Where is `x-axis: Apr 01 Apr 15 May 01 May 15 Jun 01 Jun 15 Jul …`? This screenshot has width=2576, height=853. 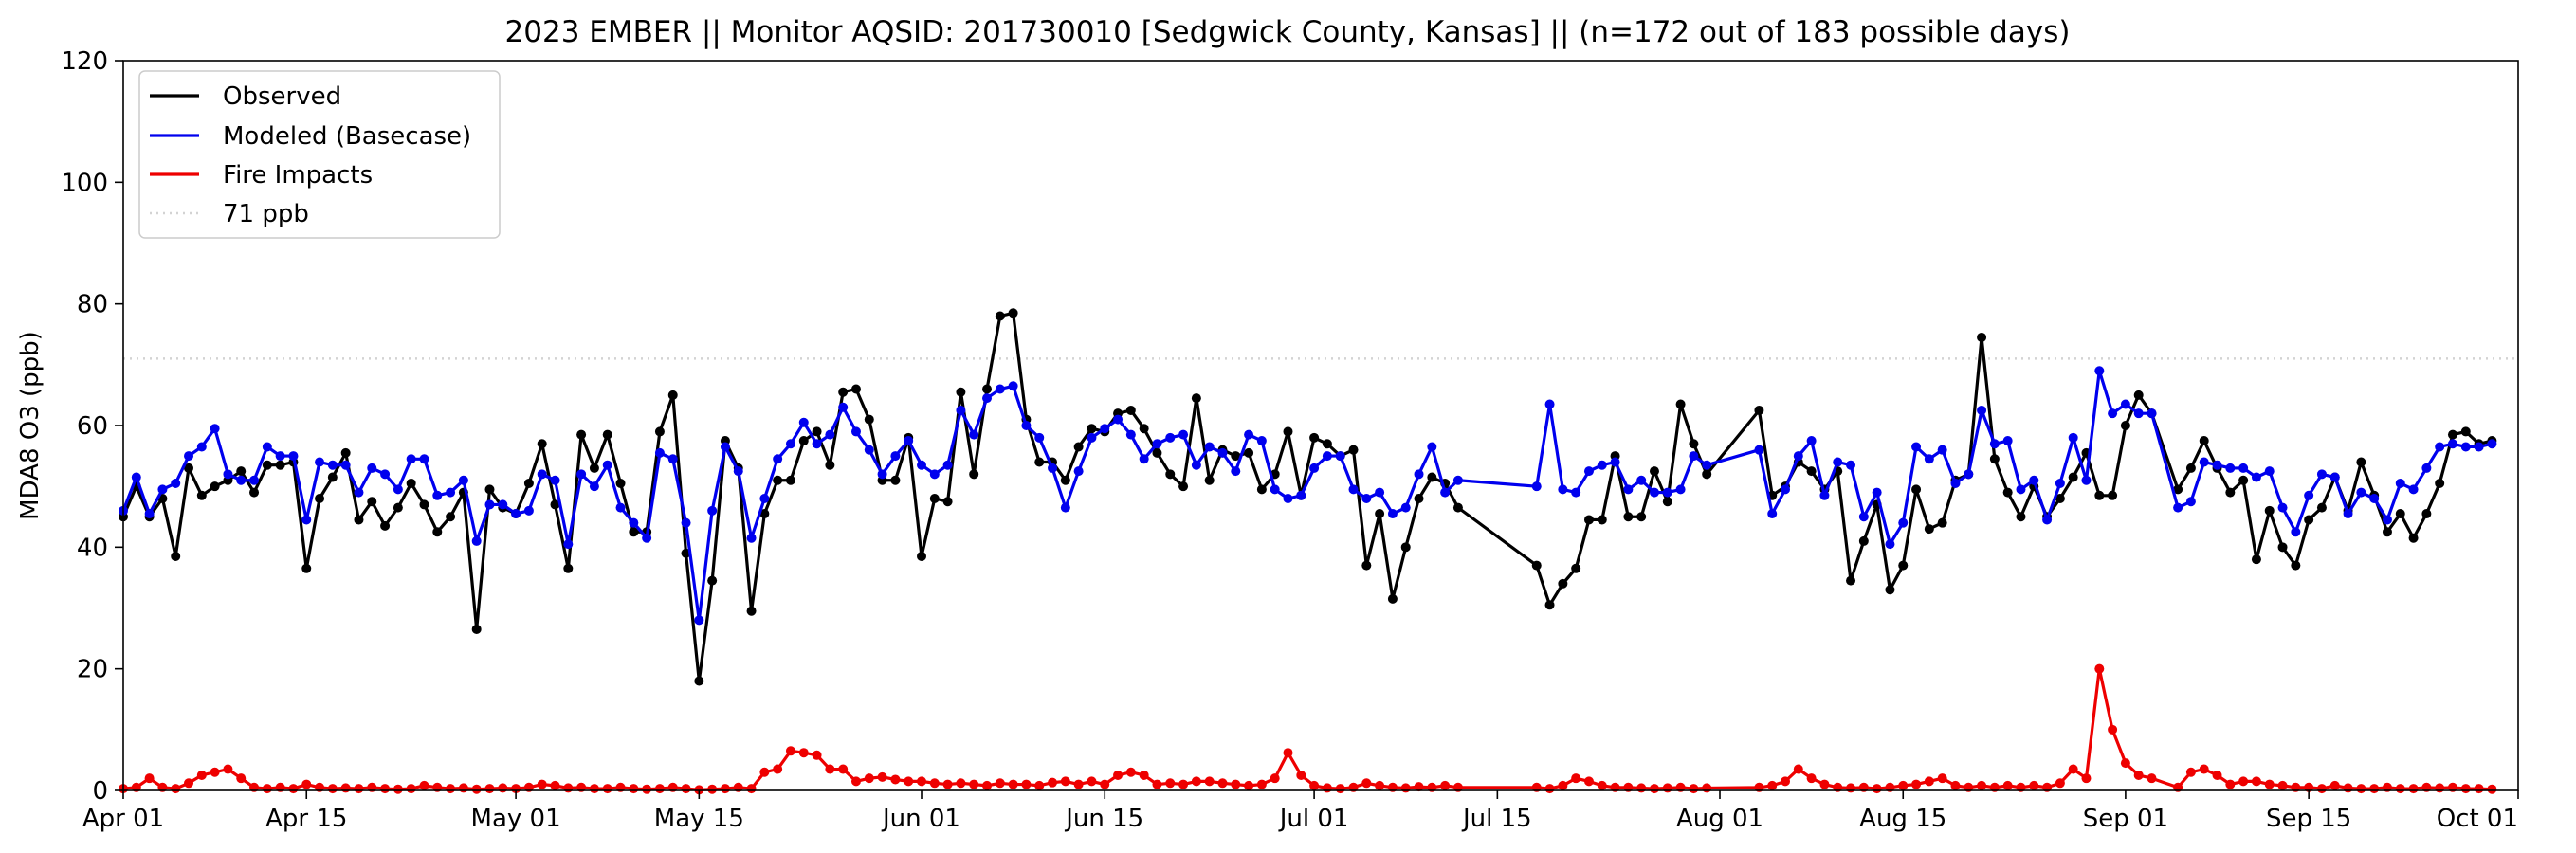
x-axis: Apr 01 Apr 15 May 01 May 15 Jun 01 Jun 15 Jul … is located at coordinates (1300, 811).